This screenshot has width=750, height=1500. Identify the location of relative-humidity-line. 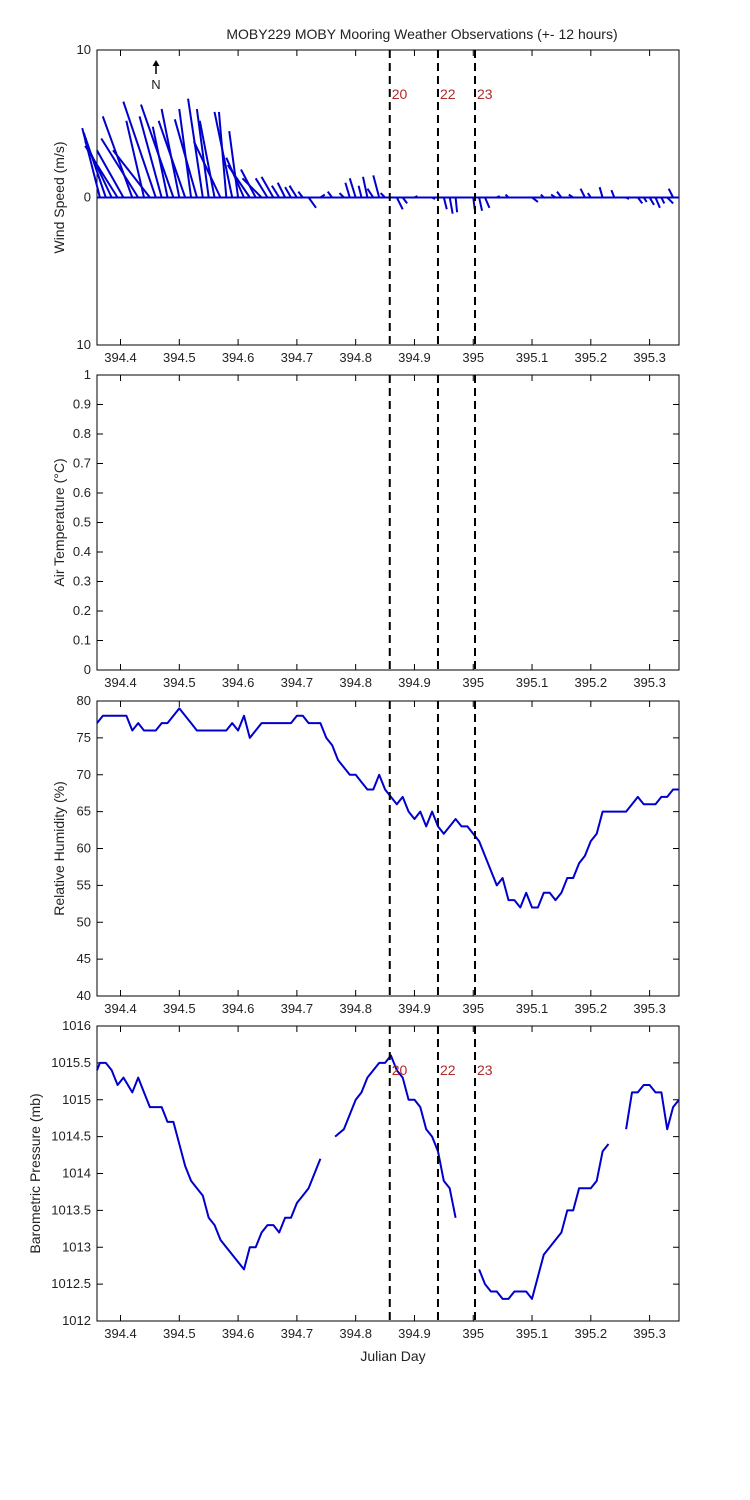
(387, 808).